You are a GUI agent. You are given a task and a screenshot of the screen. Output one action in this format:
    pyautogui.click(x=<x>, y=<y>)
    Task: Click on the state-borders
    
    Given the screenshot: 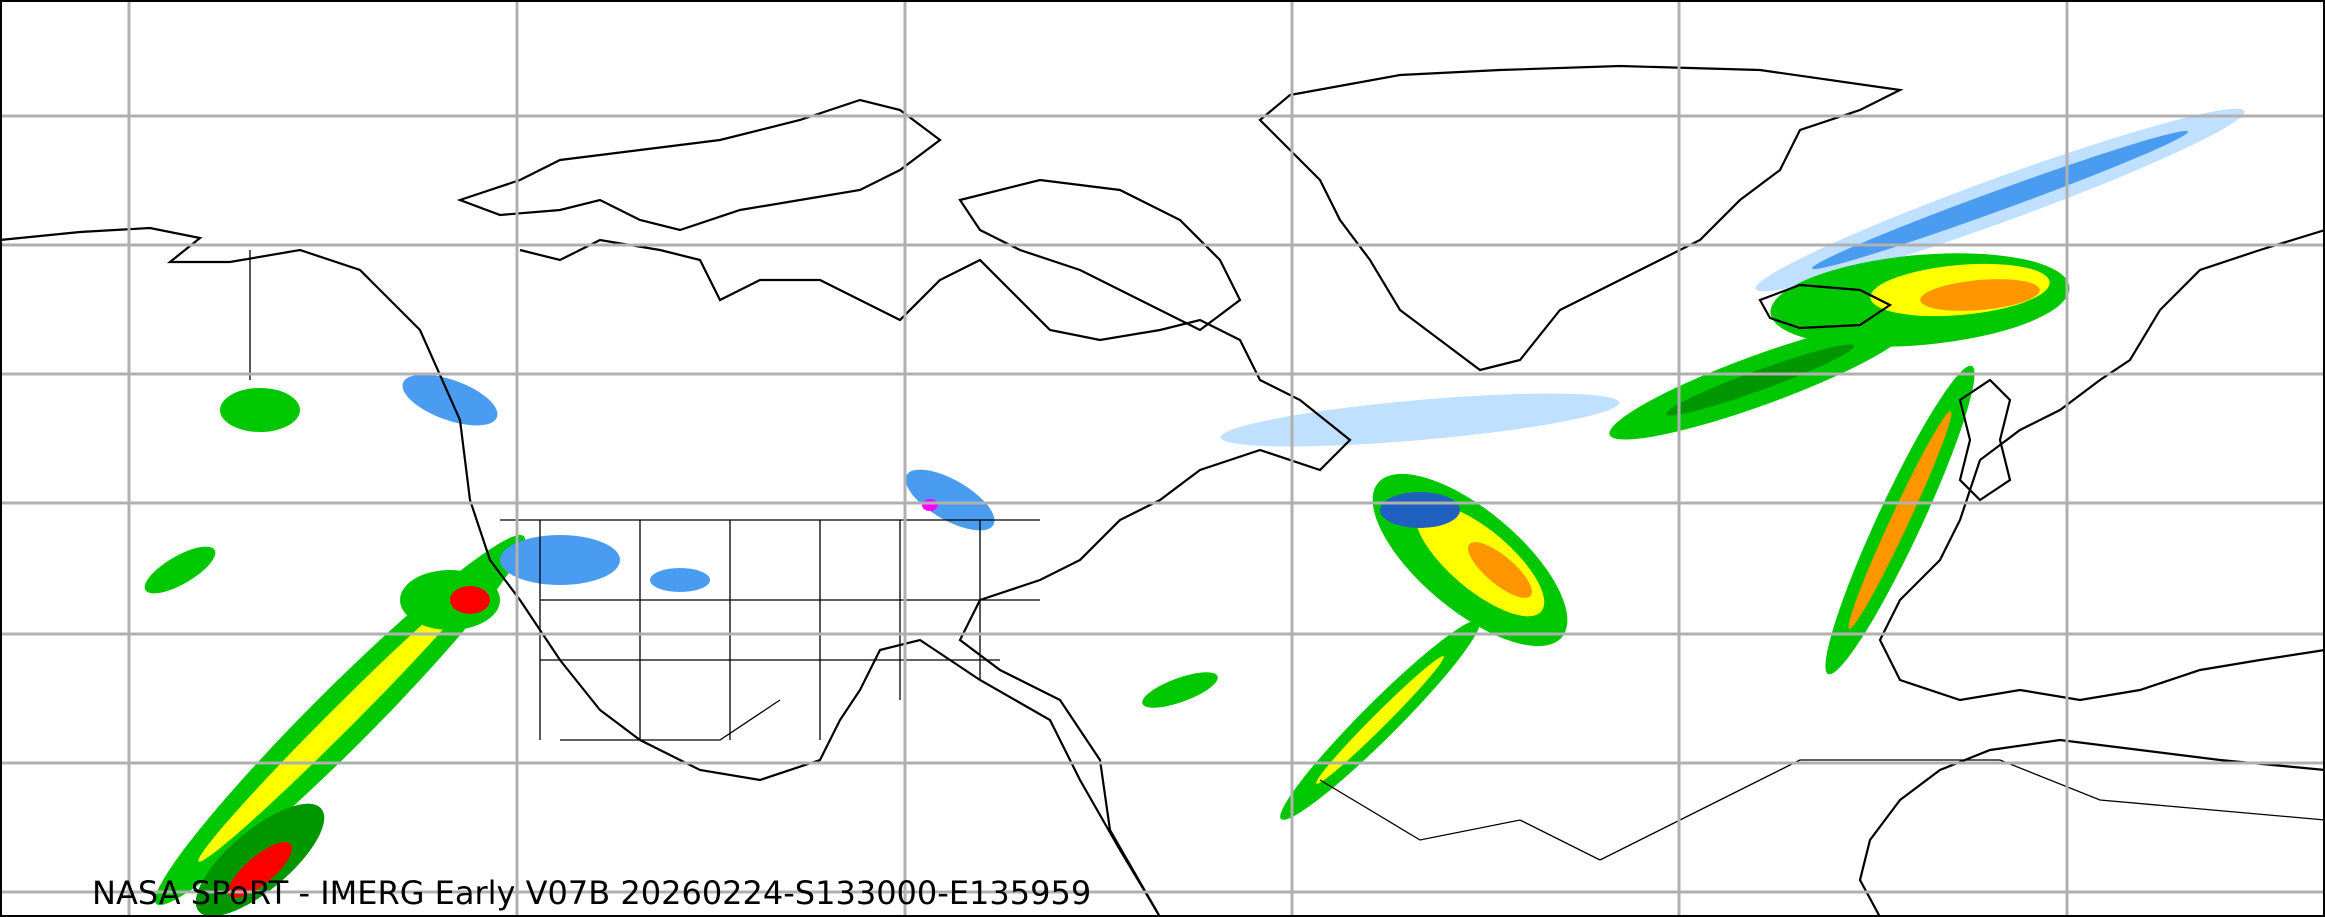 What is the action you would take?
    pyautogui.click(x=789, y=630)
    